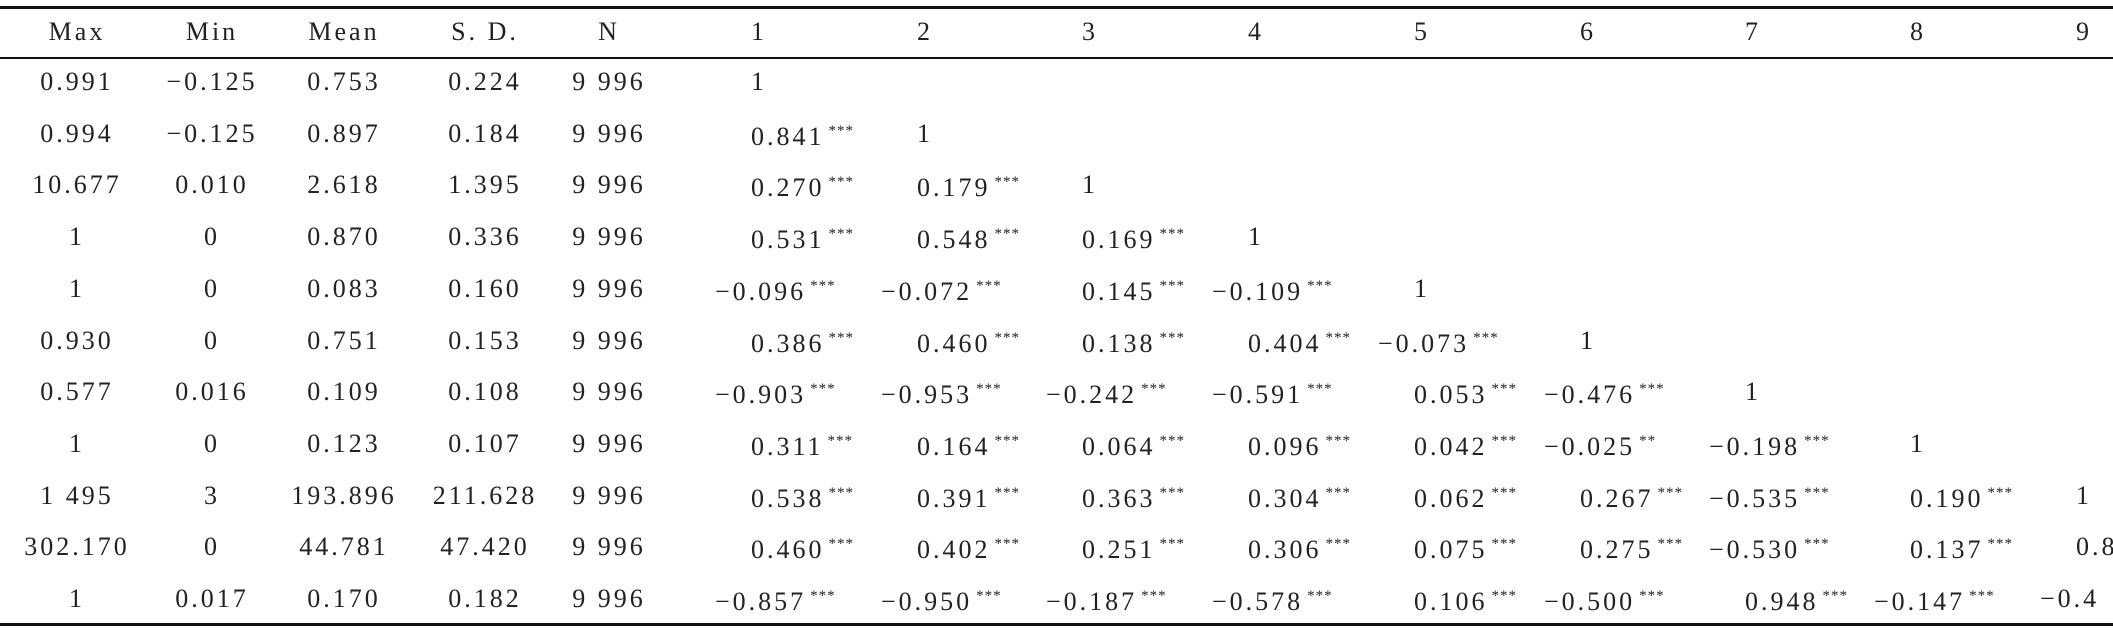 The height and width of the screenshot is (630, 2113). I want to click on stat-cell: 44.781, so click(344, 547).